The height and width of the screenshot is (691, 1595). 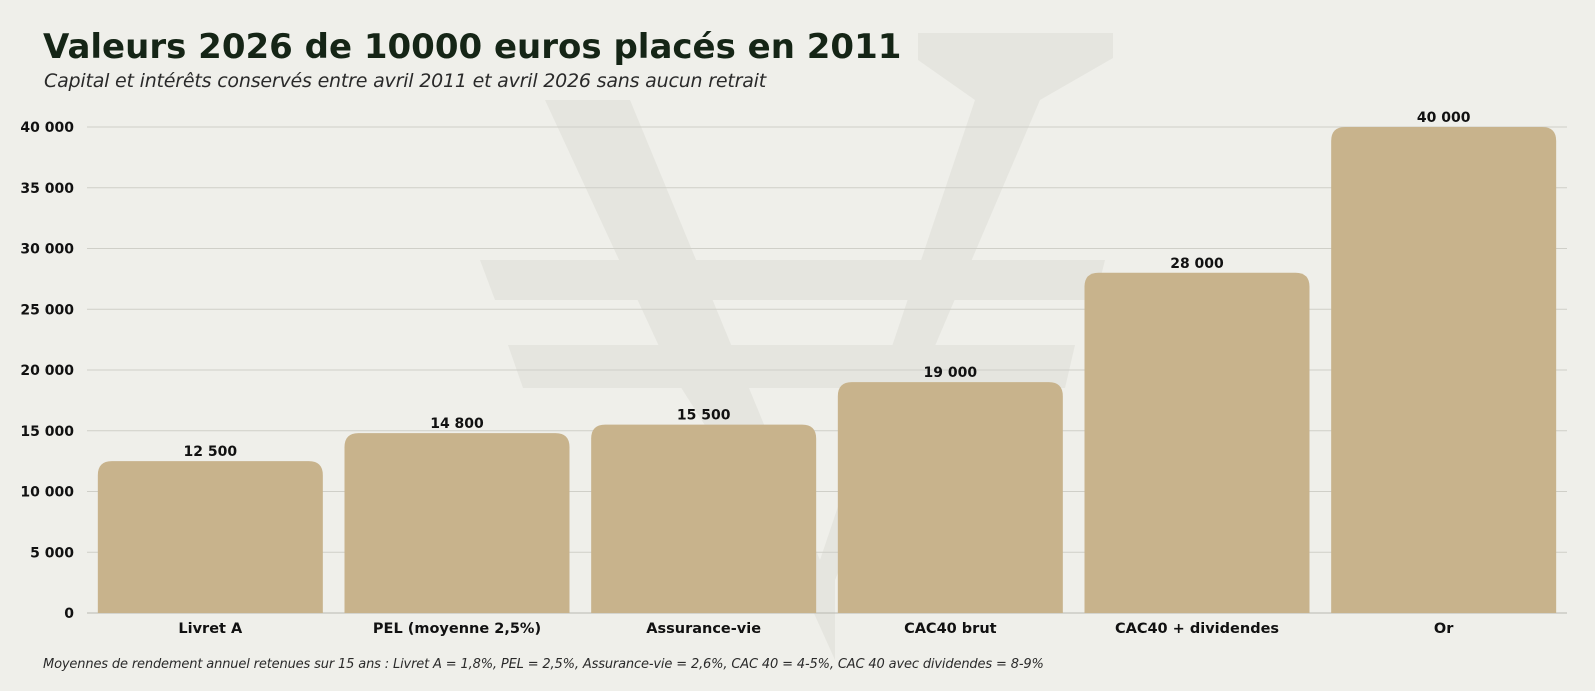 What do you see at coordinates (47, 189) in the screenshot?
I see `y-tick-label: 35 000` at bounding box center [47, 189].